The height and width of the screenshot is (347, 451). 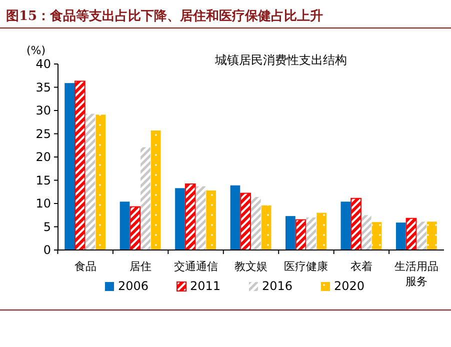 What do you see at coordinates (416, 274) in the screenshot?
I see `x-tick-label: 生活用品服务` at bounding box center [416, 274].